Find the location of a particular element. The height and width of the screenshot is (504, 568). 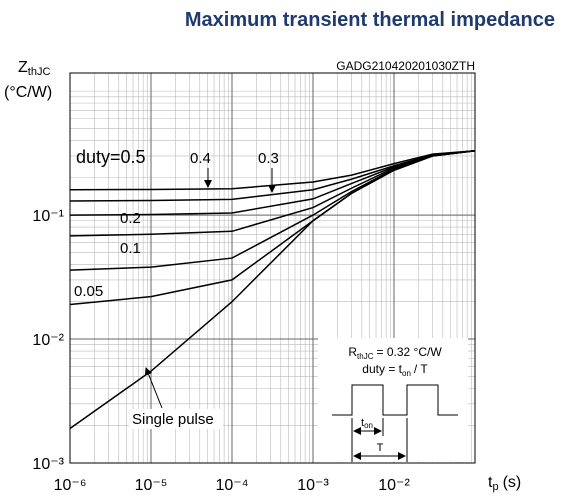

inset: RthJC = 0.32 °C/W duty = ton / T ton T is located at coordinates (393, 400).